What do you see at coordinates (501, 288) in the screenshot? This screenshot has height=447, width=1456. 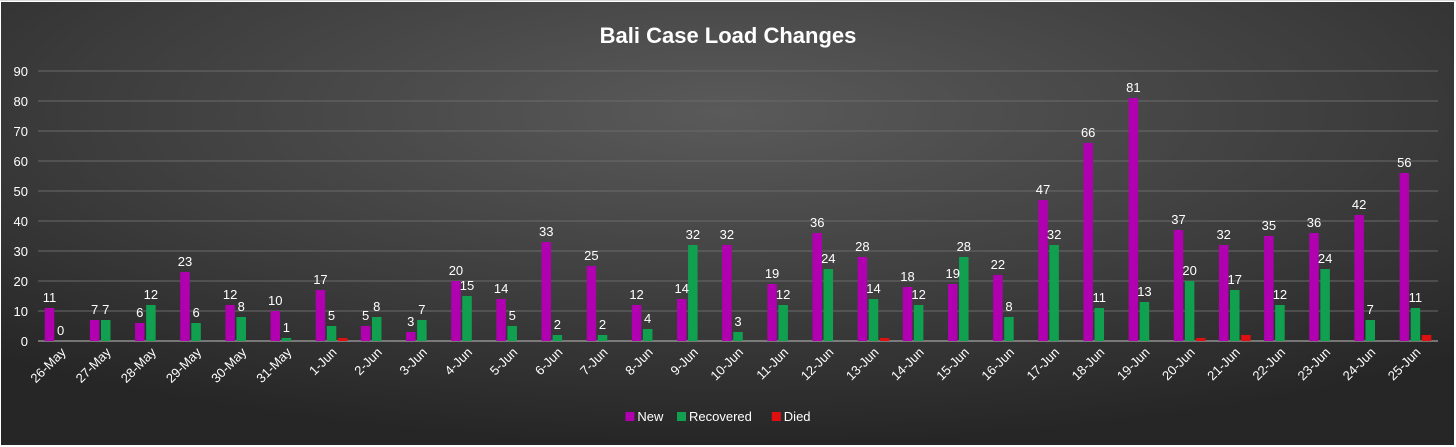 I see `data-label-new: 14` at bounding box center [501, 288].